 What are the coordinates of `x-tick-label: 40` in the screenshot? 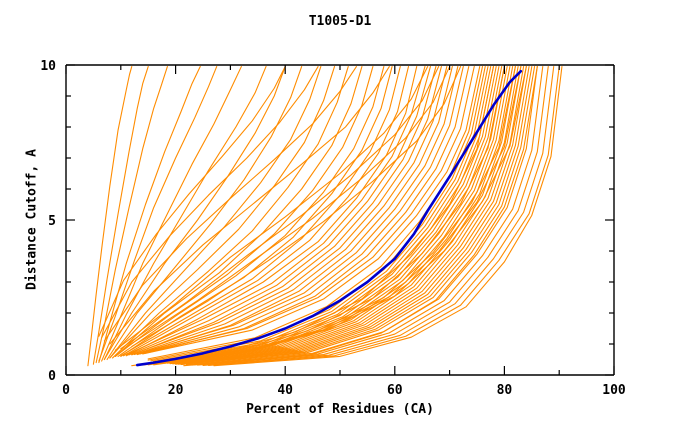 It's located at (285, 390).